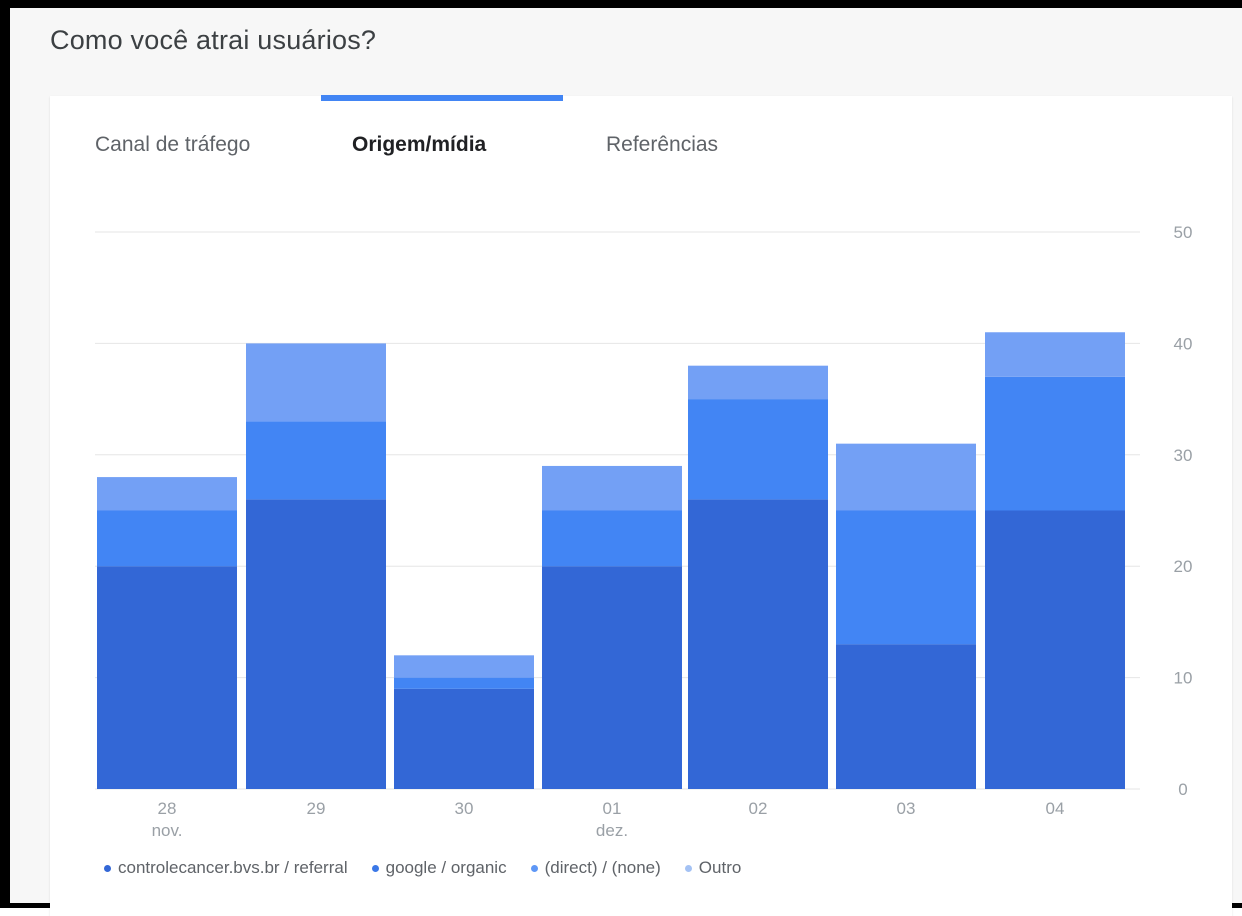  I want to click on legend-dot-direct, so click(534, 868).